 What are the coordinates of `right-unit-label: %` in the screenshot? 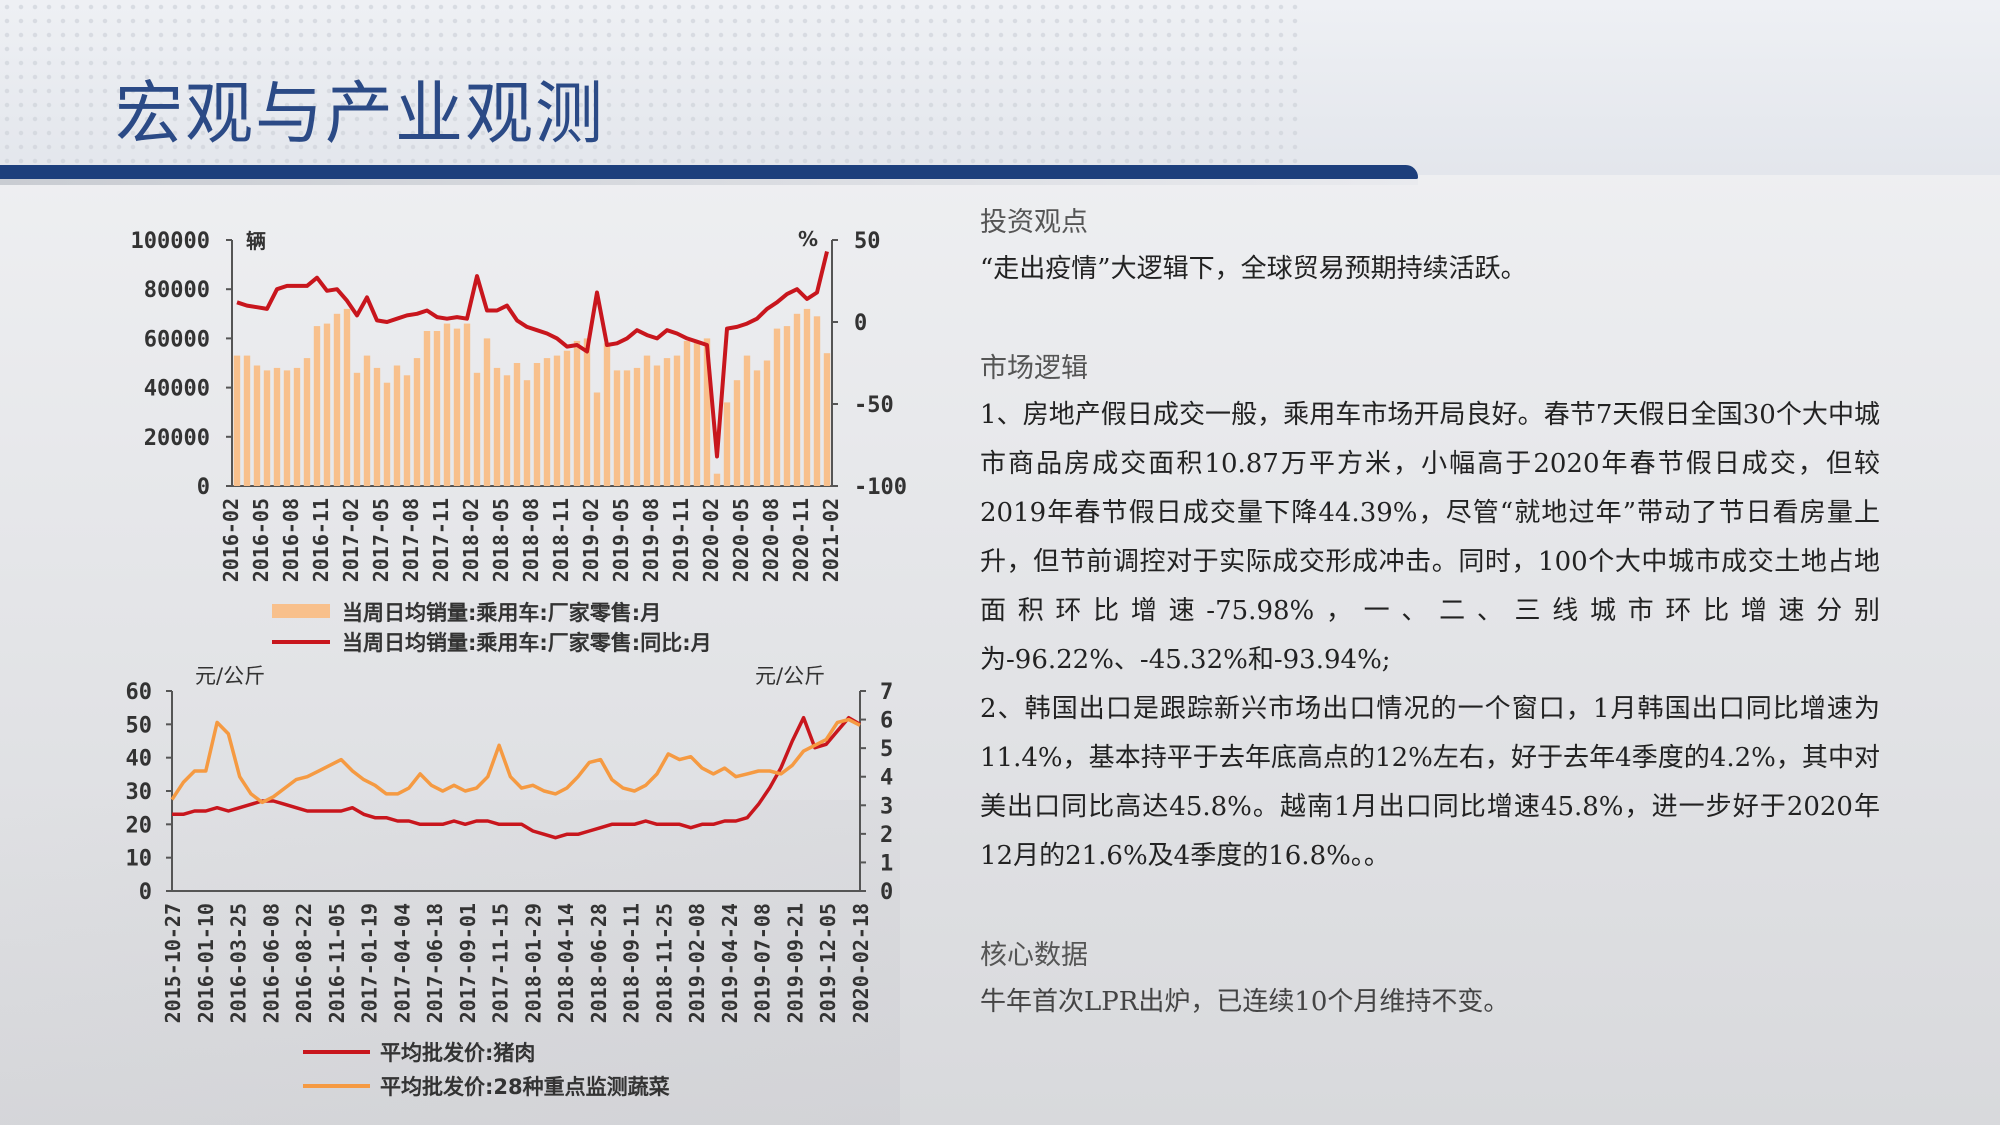 It's located at (808, 239).